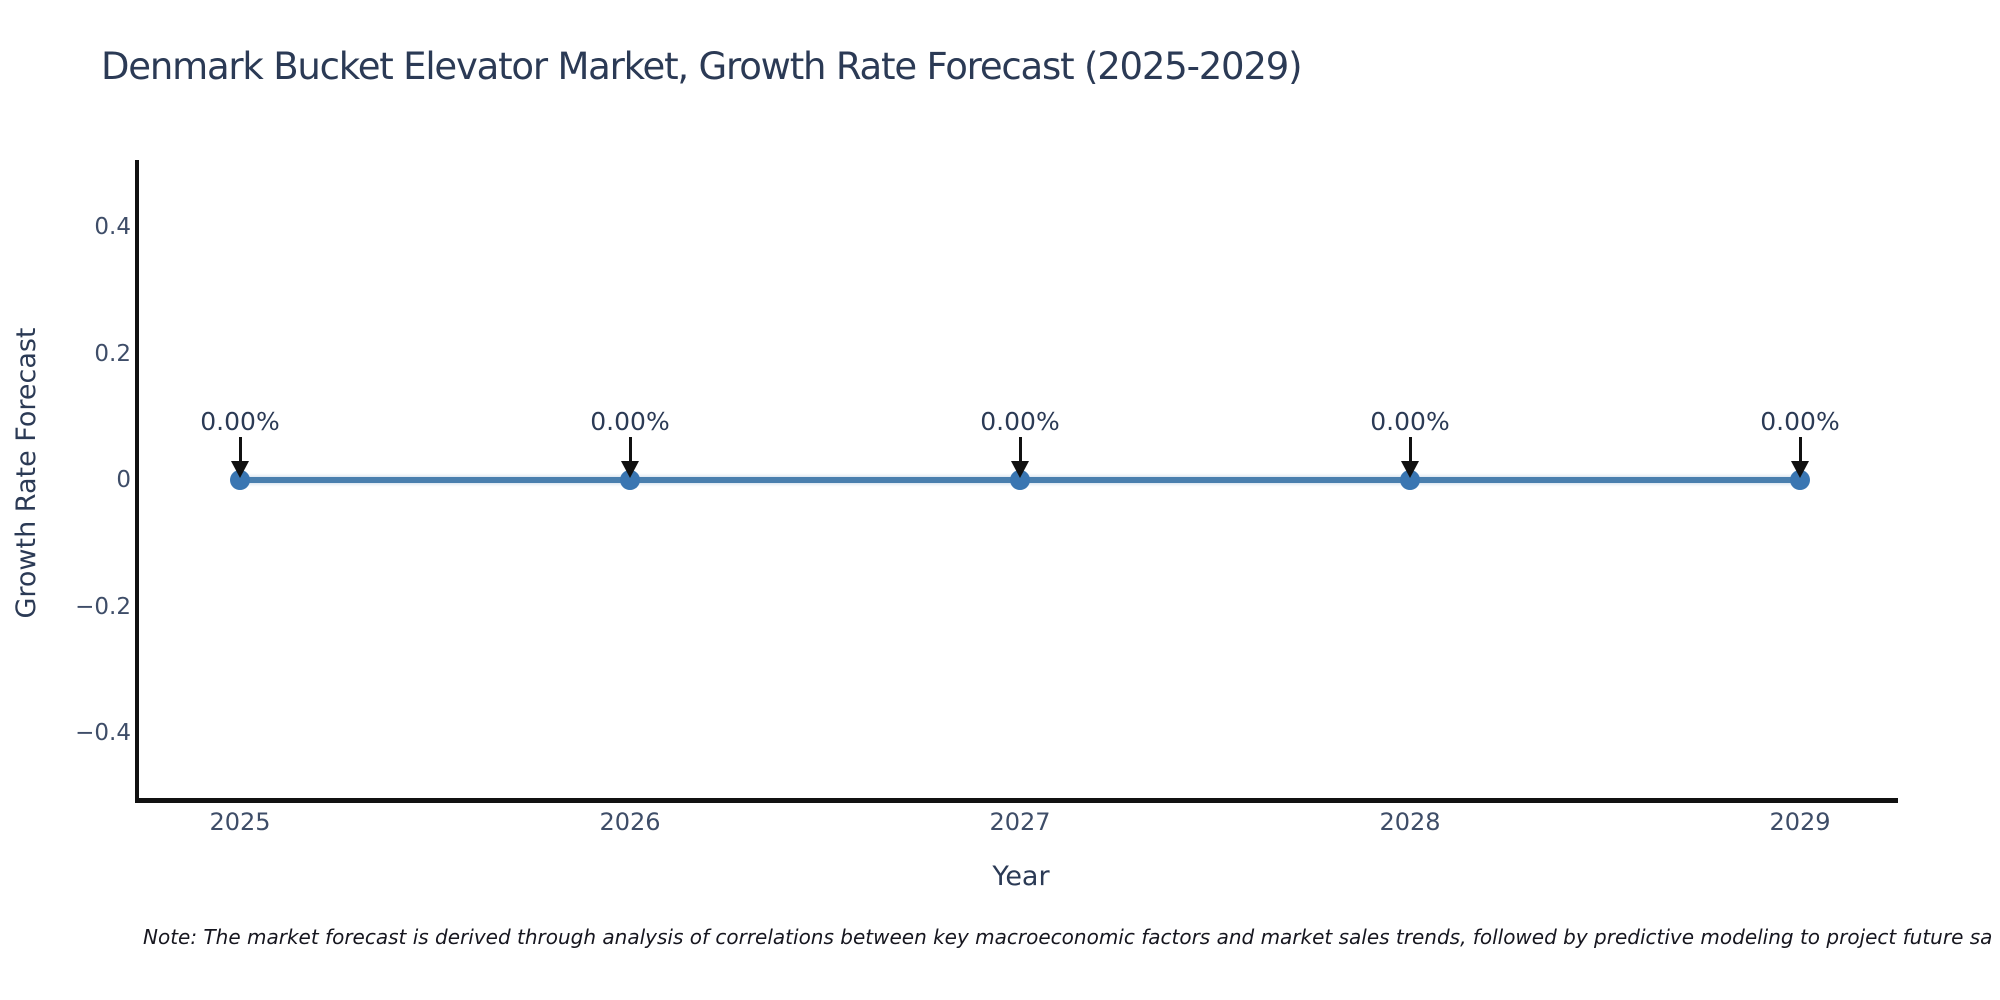 The height and width of the screenshot is (1000, 2000). What do you see at coordinates (137, 481) in the screenshot?
I see `y-axis-line` at bounding box center [137, 481].